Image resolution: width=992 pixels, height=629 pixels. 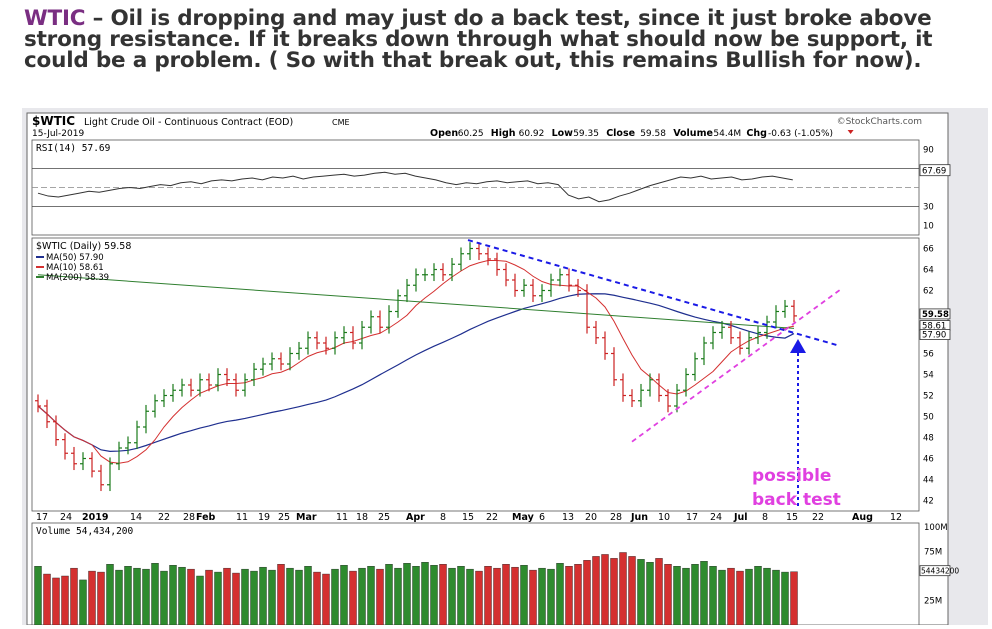 I want to click on x-tick-label-13: 25, so click(x=384, y=517).